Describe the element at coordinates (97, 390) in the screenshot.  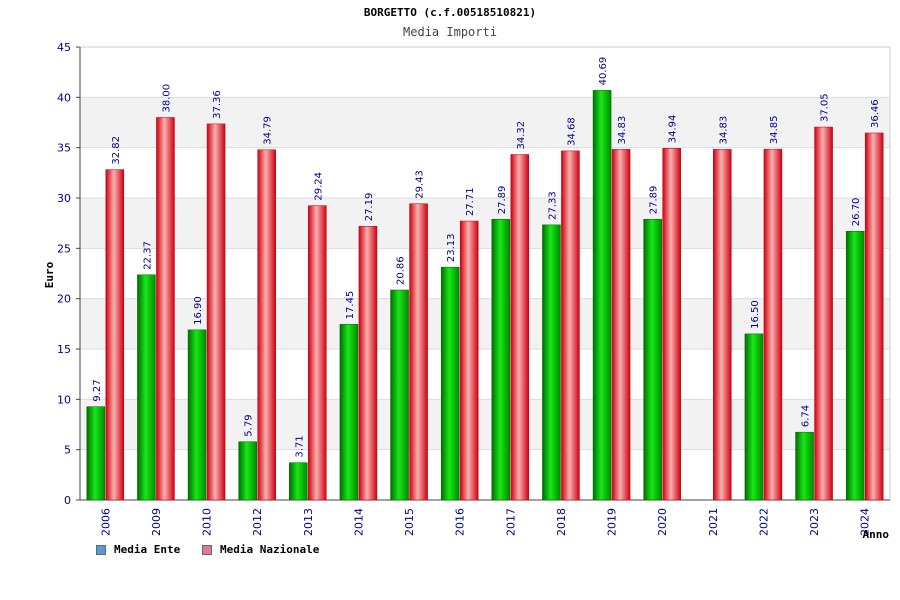
I see `data-label-media-ente: 9.27` at that location.